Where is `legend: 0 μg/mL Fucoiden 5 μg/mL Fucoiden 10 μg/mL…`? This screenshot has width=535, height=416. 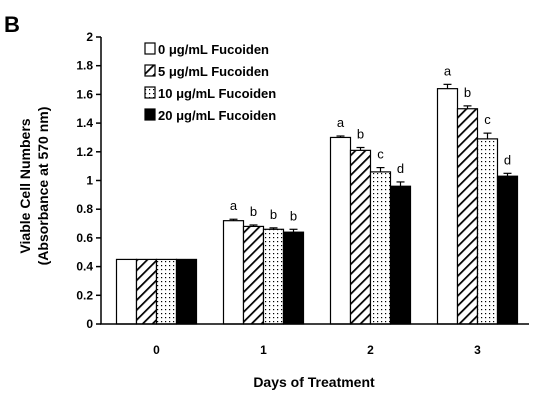
legend: 0 μg/mL Fucoiden 5 μg/mL Fucoiden 10 μg/mL… is located at coordinates (210, 82).